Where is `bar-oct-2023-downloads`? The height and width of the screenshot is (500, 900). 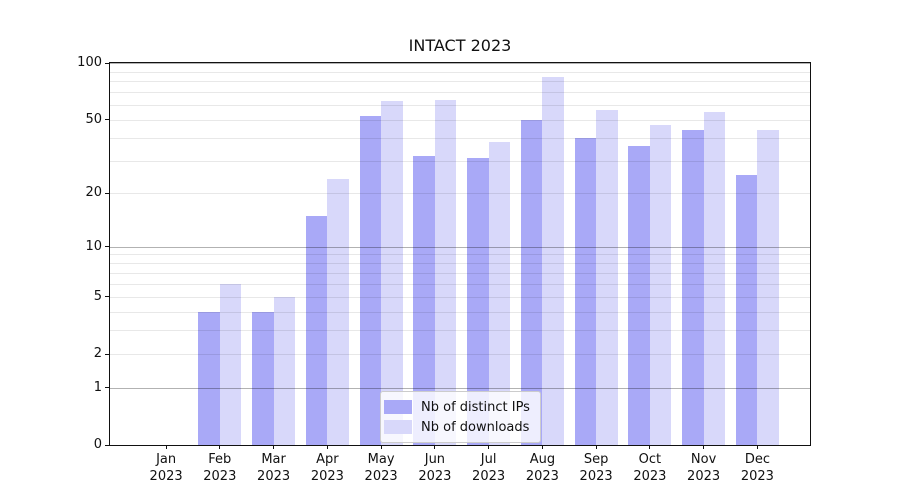
bar-oct-2023-downloads is located at coordinates (660, 284).